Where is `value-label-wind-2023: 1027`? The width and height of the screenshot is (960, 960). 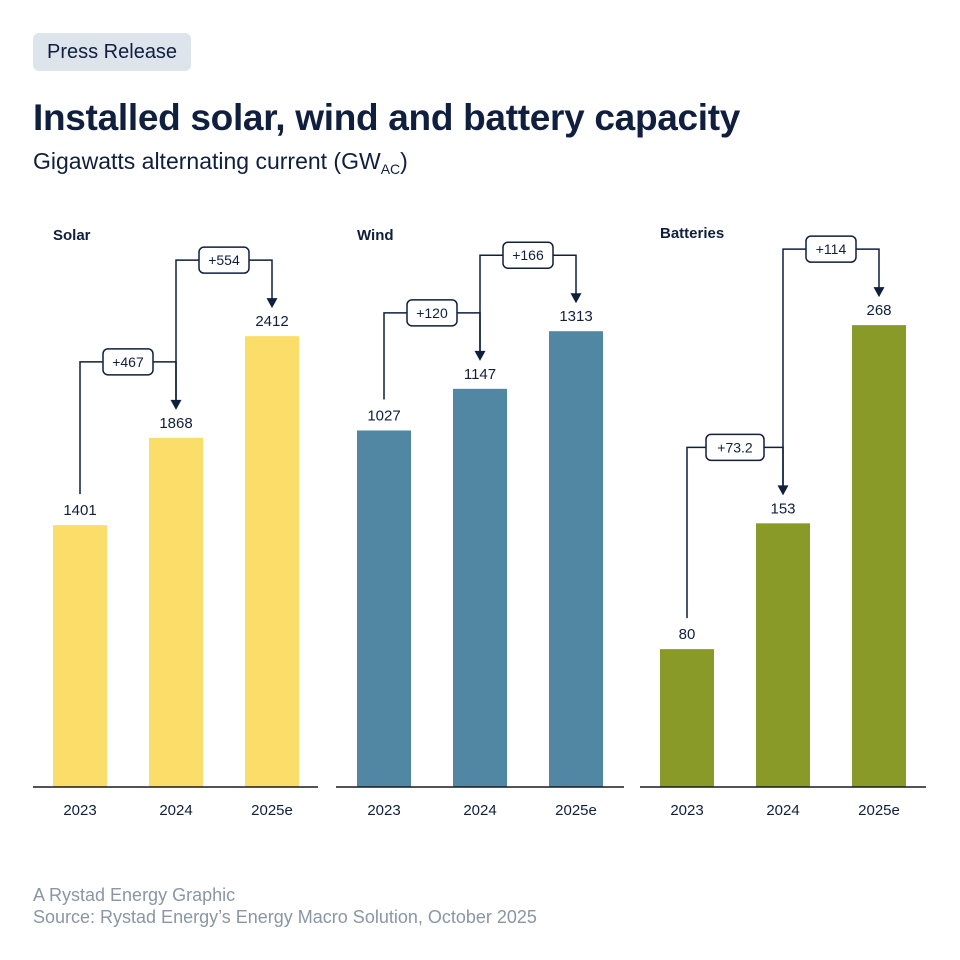 value-label-wind-2023: 1027 is located at coordinates (383, 415).